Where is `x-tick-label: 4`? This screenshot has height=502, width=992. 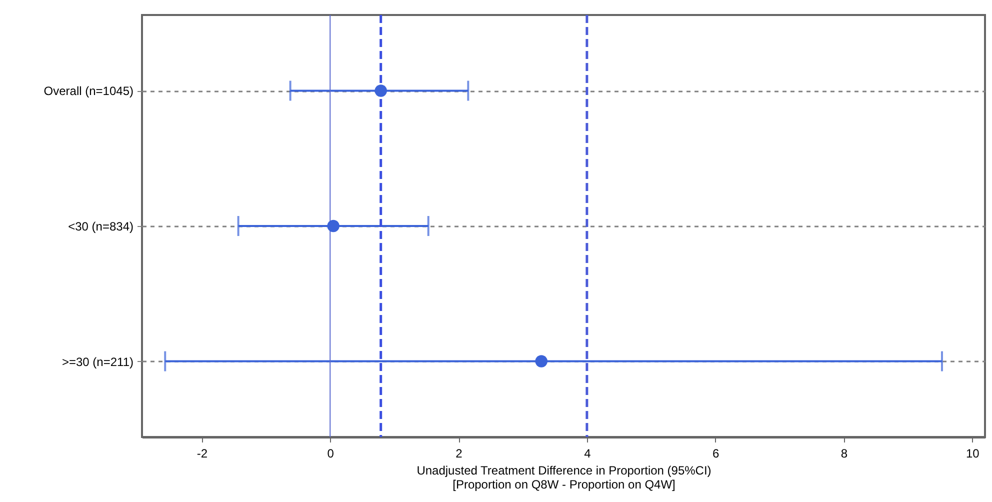 x-tick-label: 4 is located at coordinates (588, 453).